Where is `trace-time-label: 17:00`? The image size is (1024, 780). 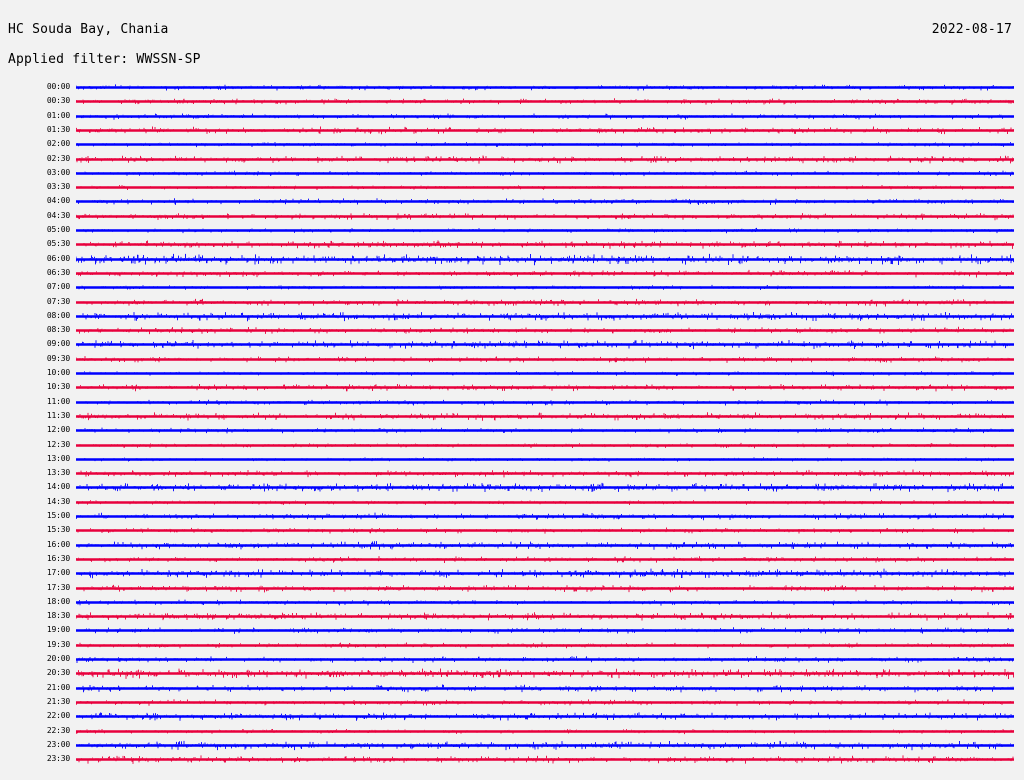 trace-time-label: 17:00 is located at coordinates (58, 573).